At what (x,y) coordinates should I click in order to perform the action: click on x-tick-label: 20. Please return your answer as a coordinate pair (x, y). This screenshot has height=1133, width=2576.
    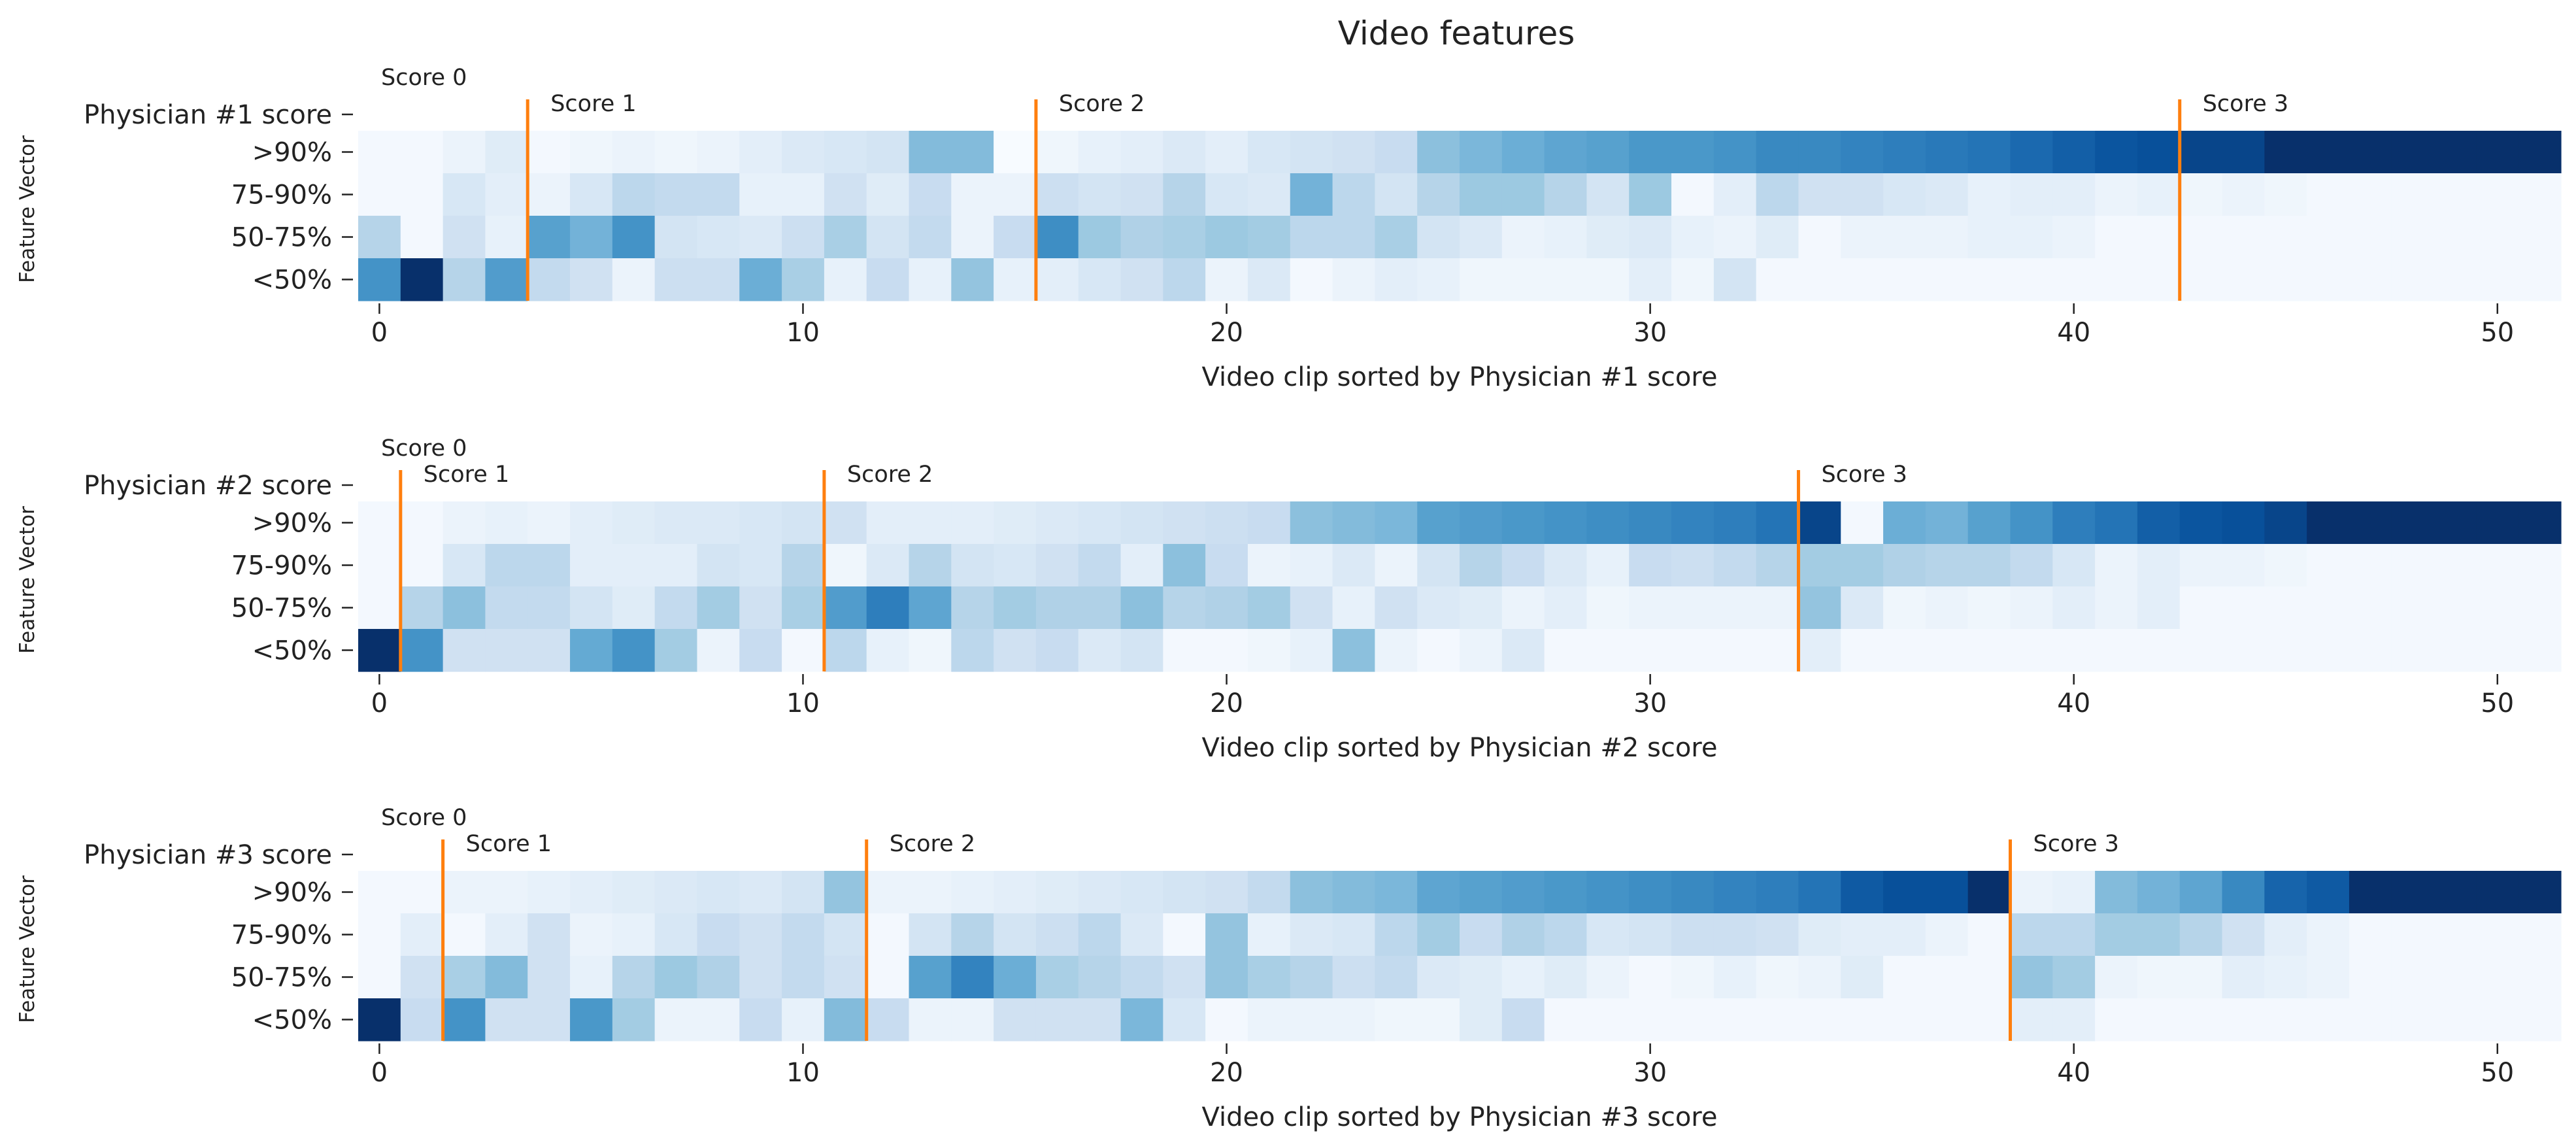
    Looking at the image, I should click on (1226, 333).